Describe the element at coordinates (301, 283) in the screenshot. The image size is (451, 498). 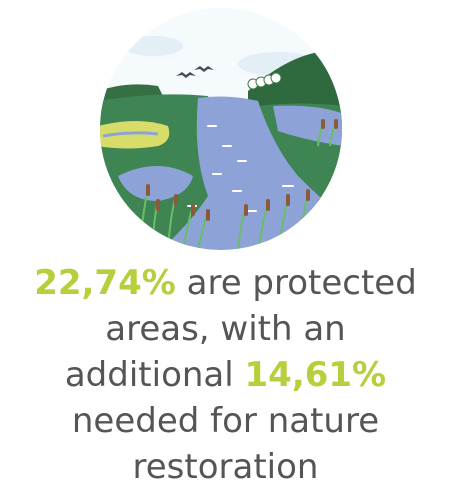
I see `protected-text: are protected` at that location.